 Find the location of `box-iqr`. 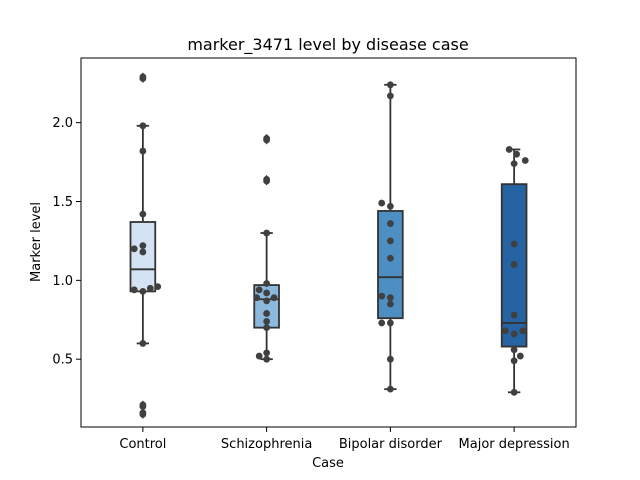

box-iqr is located at coordinates (143, 257).